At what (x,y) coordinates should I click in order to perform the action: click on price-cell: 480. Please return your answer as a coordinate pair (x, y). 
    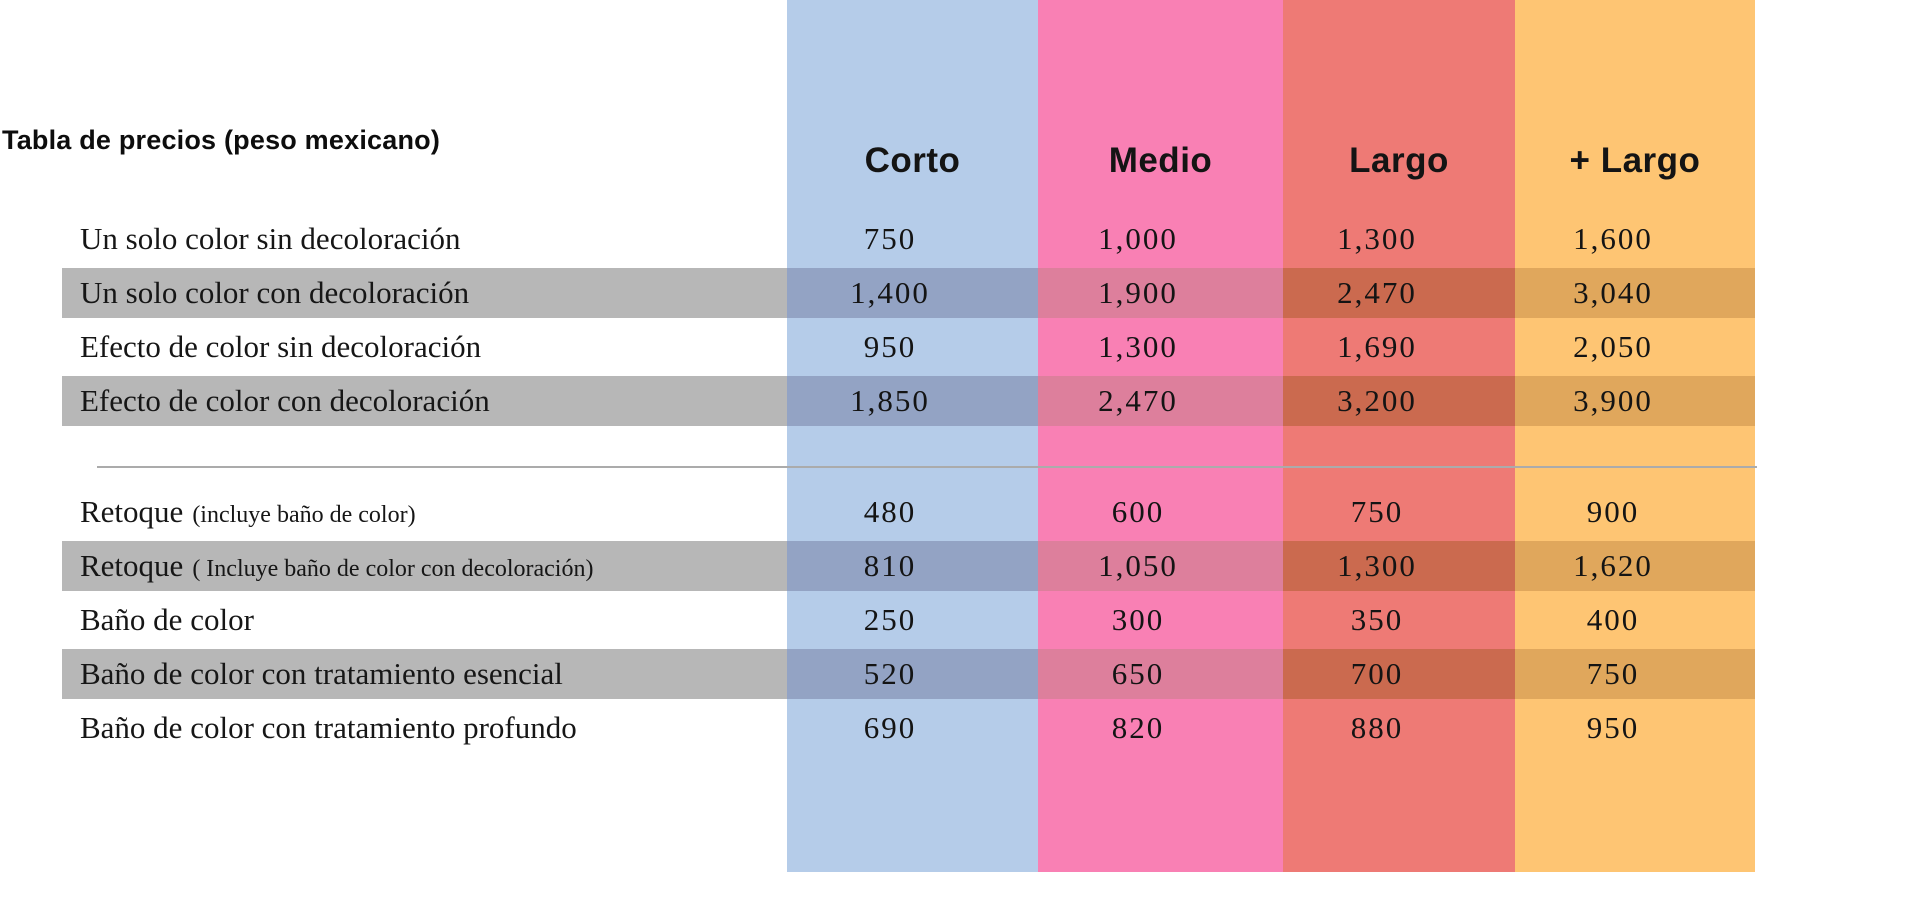
    Looking at the image, I should click on (890, 511).